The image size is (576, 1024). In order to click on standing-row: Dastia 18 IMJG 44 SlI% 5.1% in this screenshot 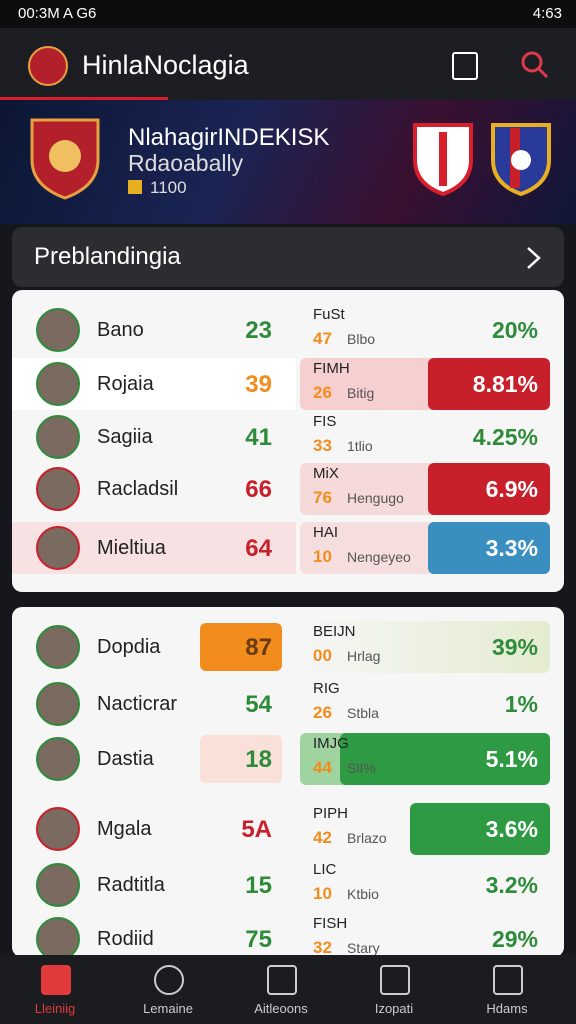, I will do `click(288, 759)`.